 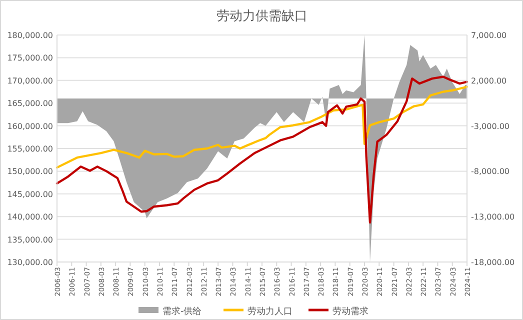 What do you see at coordinates (30, 217) in the screenshot?
I see `y-tick-label: 140,000.00` at bounding box center [30, 217].